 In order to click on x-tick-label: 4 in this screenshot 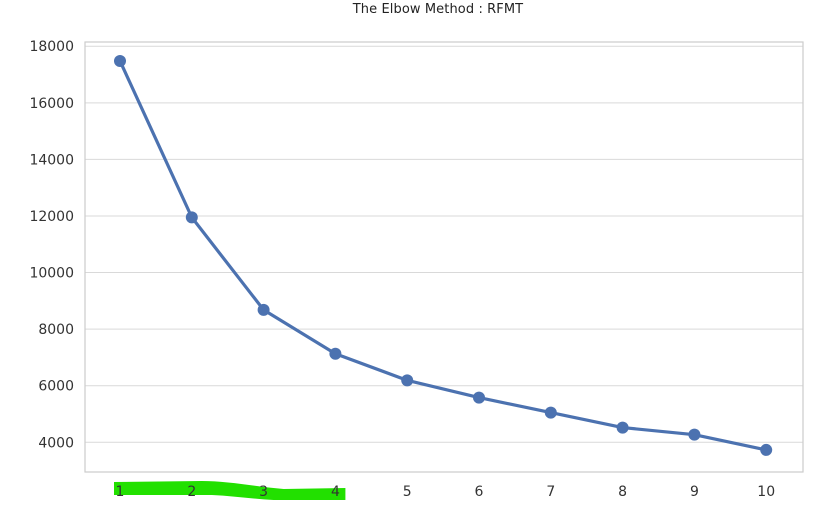, I will do `click(335, 492)`.